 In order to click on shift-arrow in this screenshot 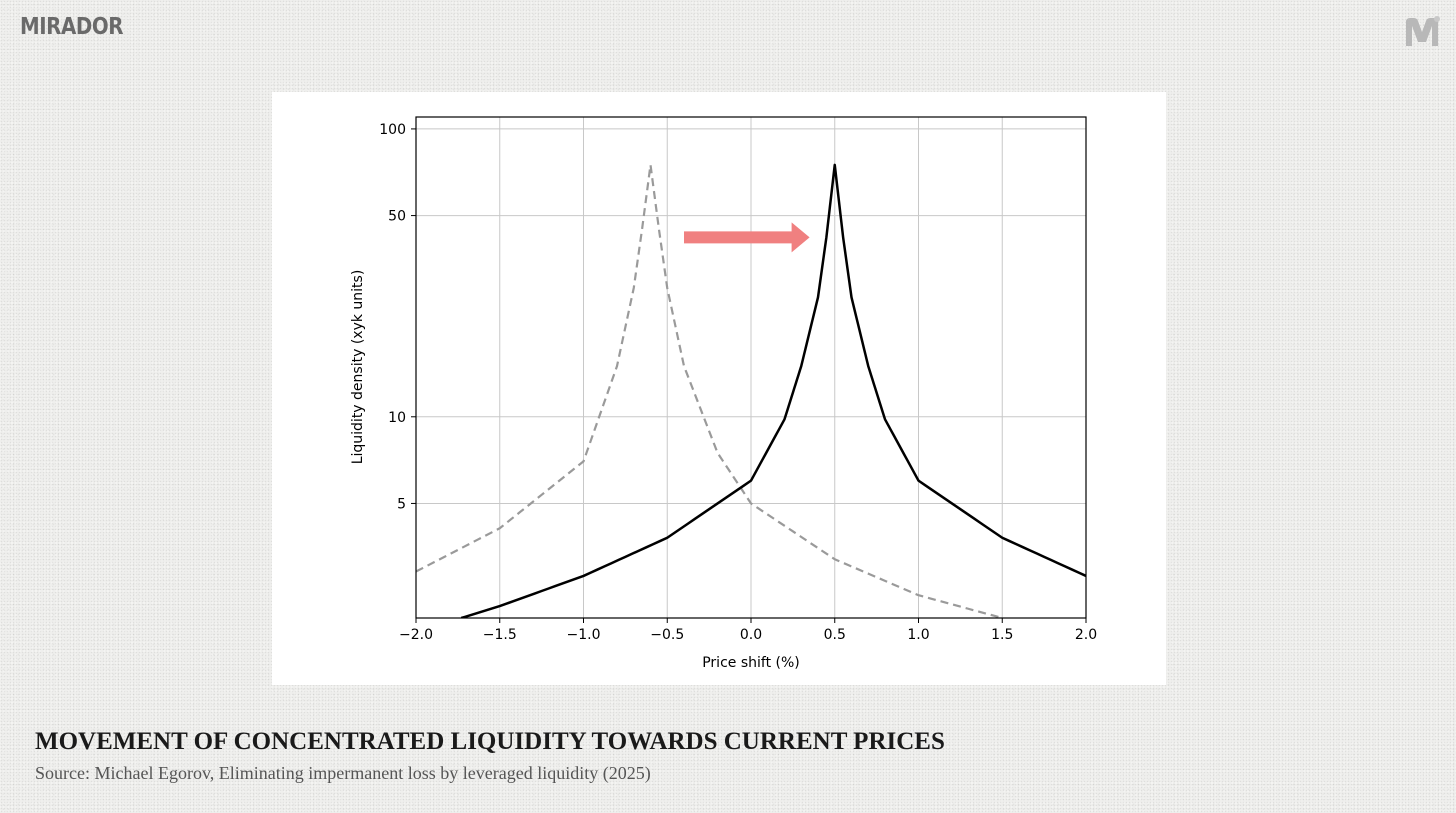, I will do `click(747, 237)`.